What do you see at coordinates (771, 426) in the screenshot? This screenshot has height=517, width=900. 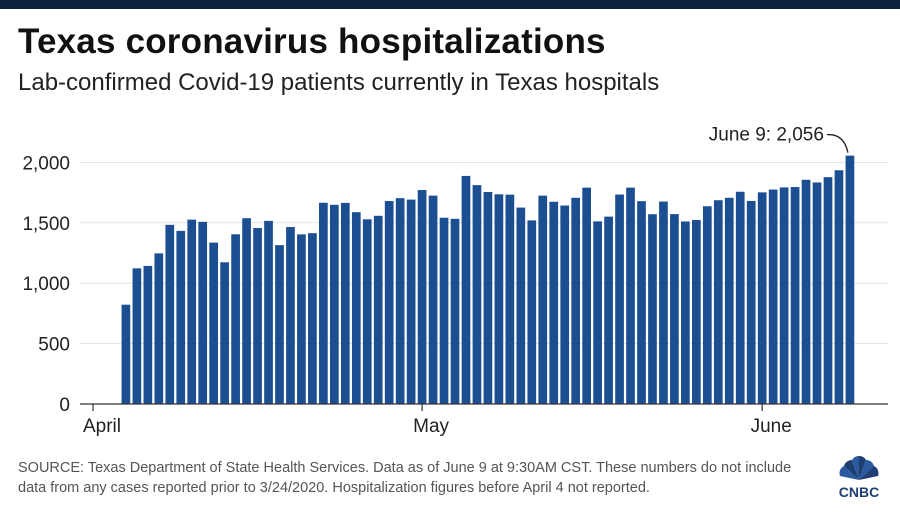 I see `x-tick-label: June` at bounding box center [771, 426].